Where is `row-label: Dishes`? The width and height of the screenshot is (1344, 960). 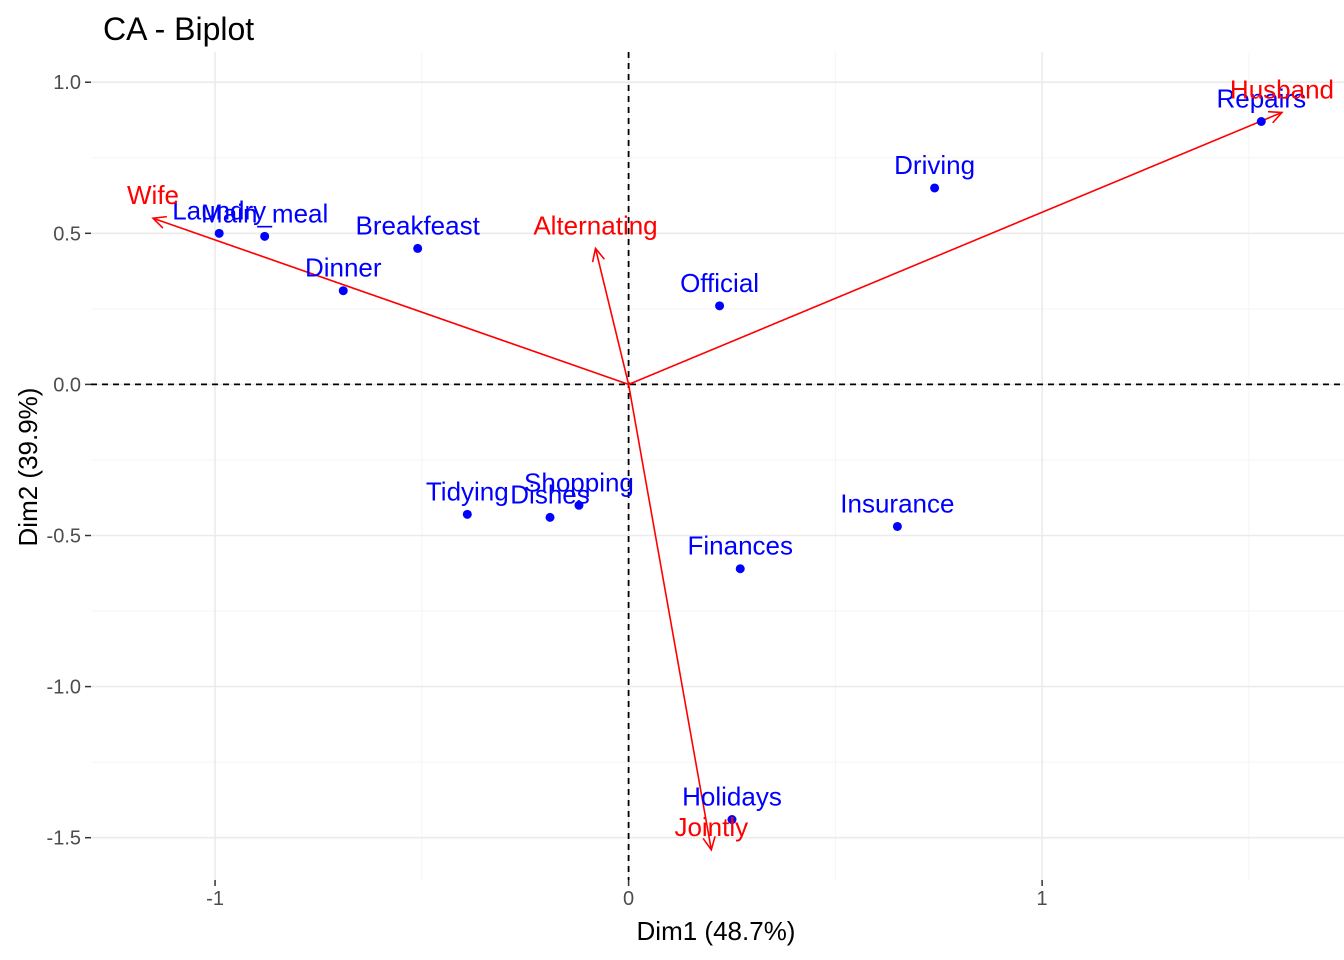 row-label: Dishes is located at coordinates (549, 494).